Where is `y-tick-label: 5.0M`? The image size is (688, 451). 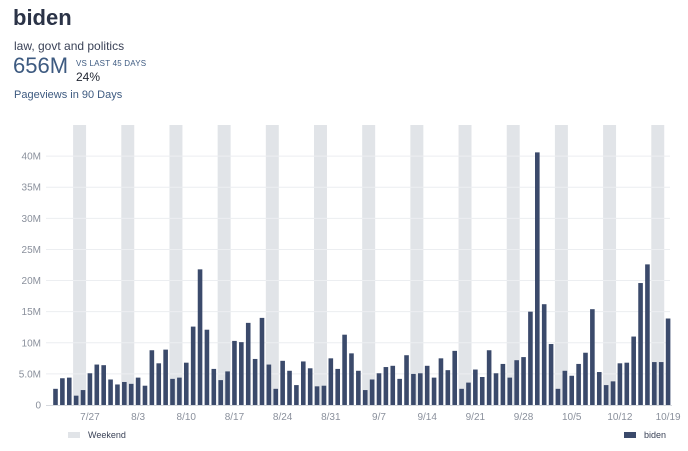
y-tick-label: 5.0M is located at coordinates (30, 374).